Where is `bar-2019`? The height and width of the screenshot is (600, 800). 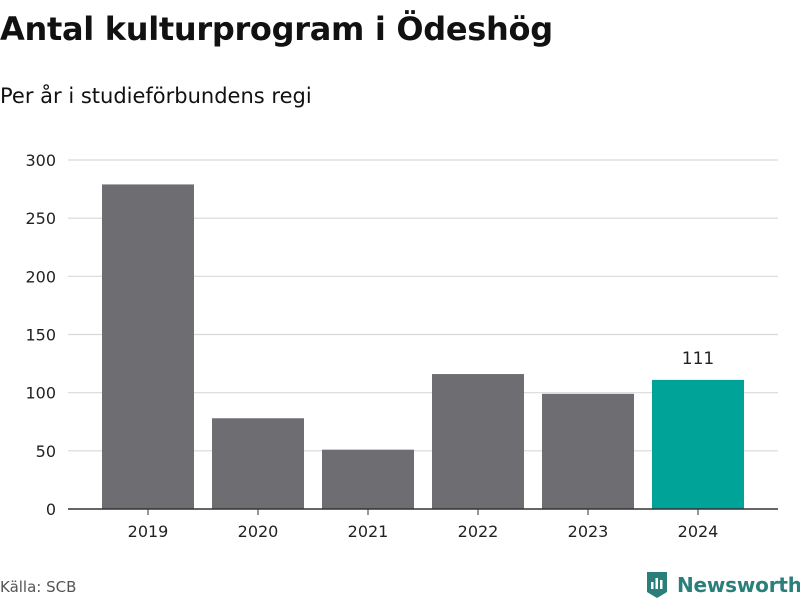
bar-2019 is located at coordinates (148, 346).